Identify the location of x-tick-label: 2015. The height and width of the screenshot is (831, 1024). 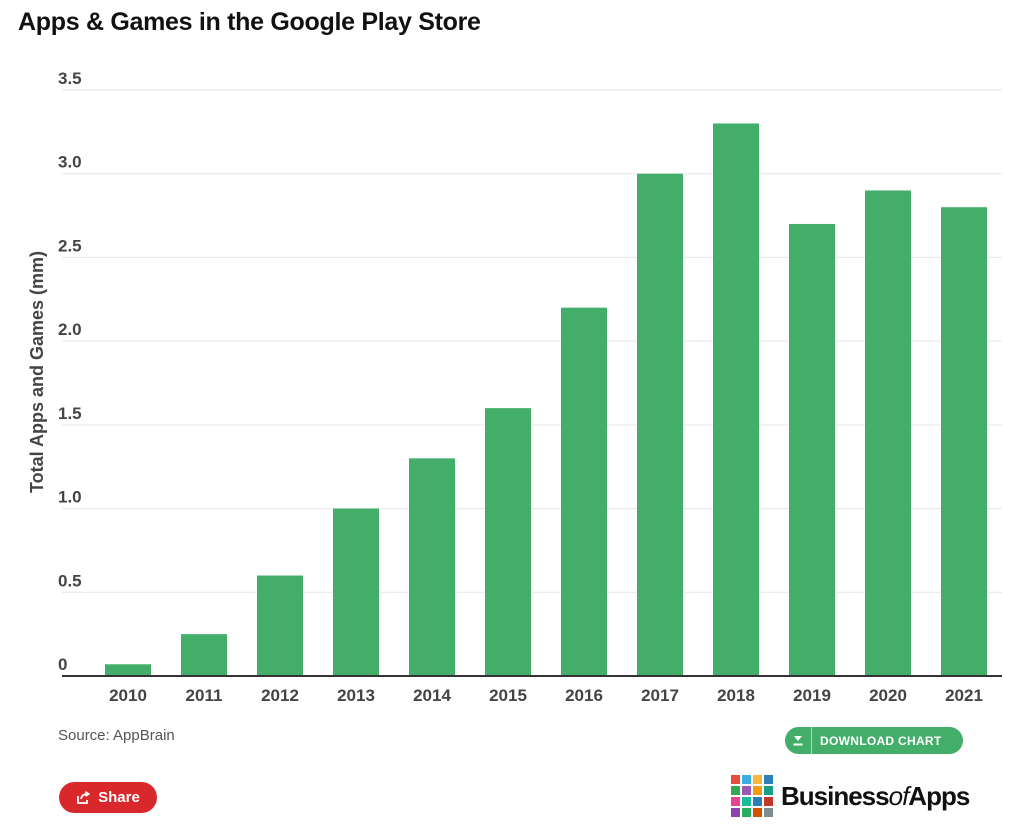
(508, 695).